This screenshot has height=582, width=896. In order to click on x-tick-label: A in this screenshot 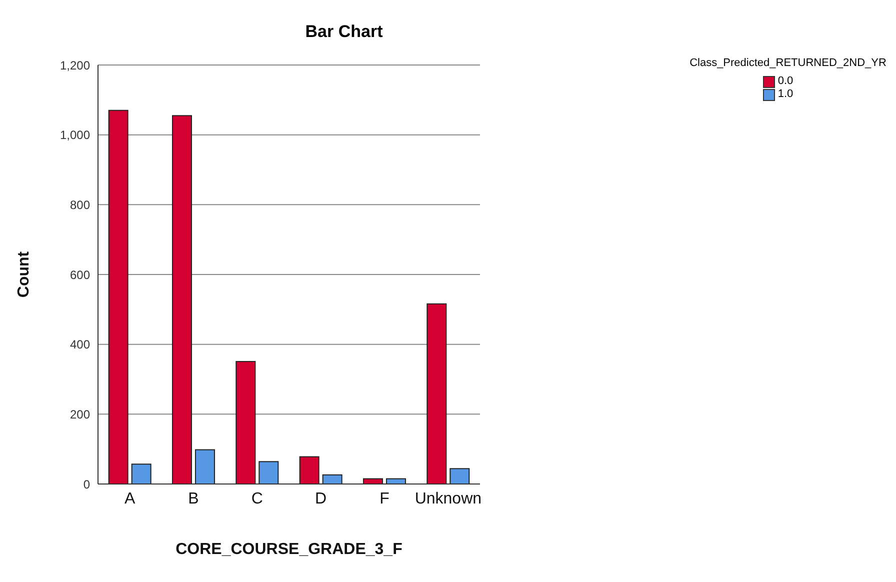, I will do `click(130, 499)`.